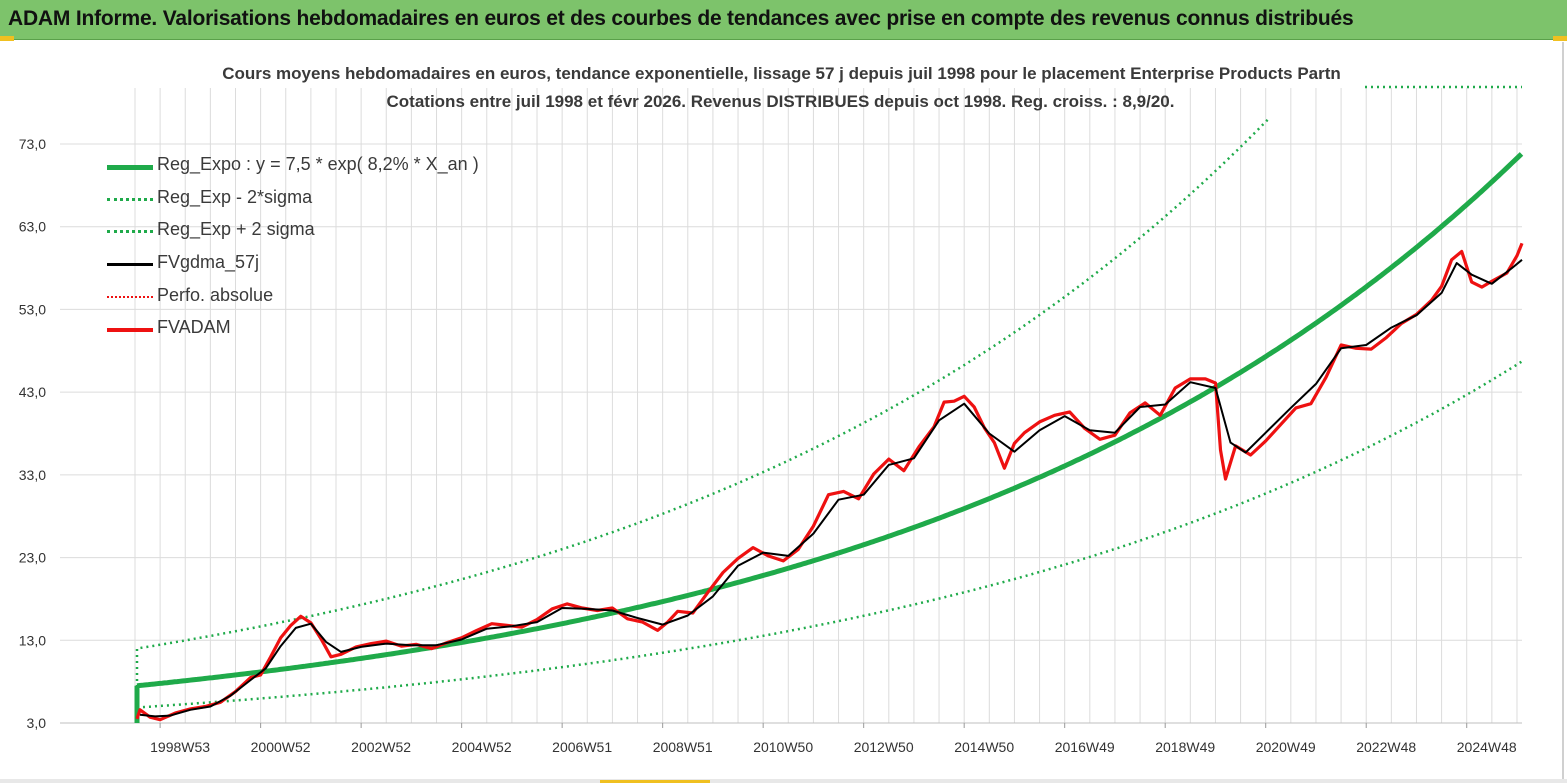  I want to click on x-tick-label: 1998W53, so click(180, 747).